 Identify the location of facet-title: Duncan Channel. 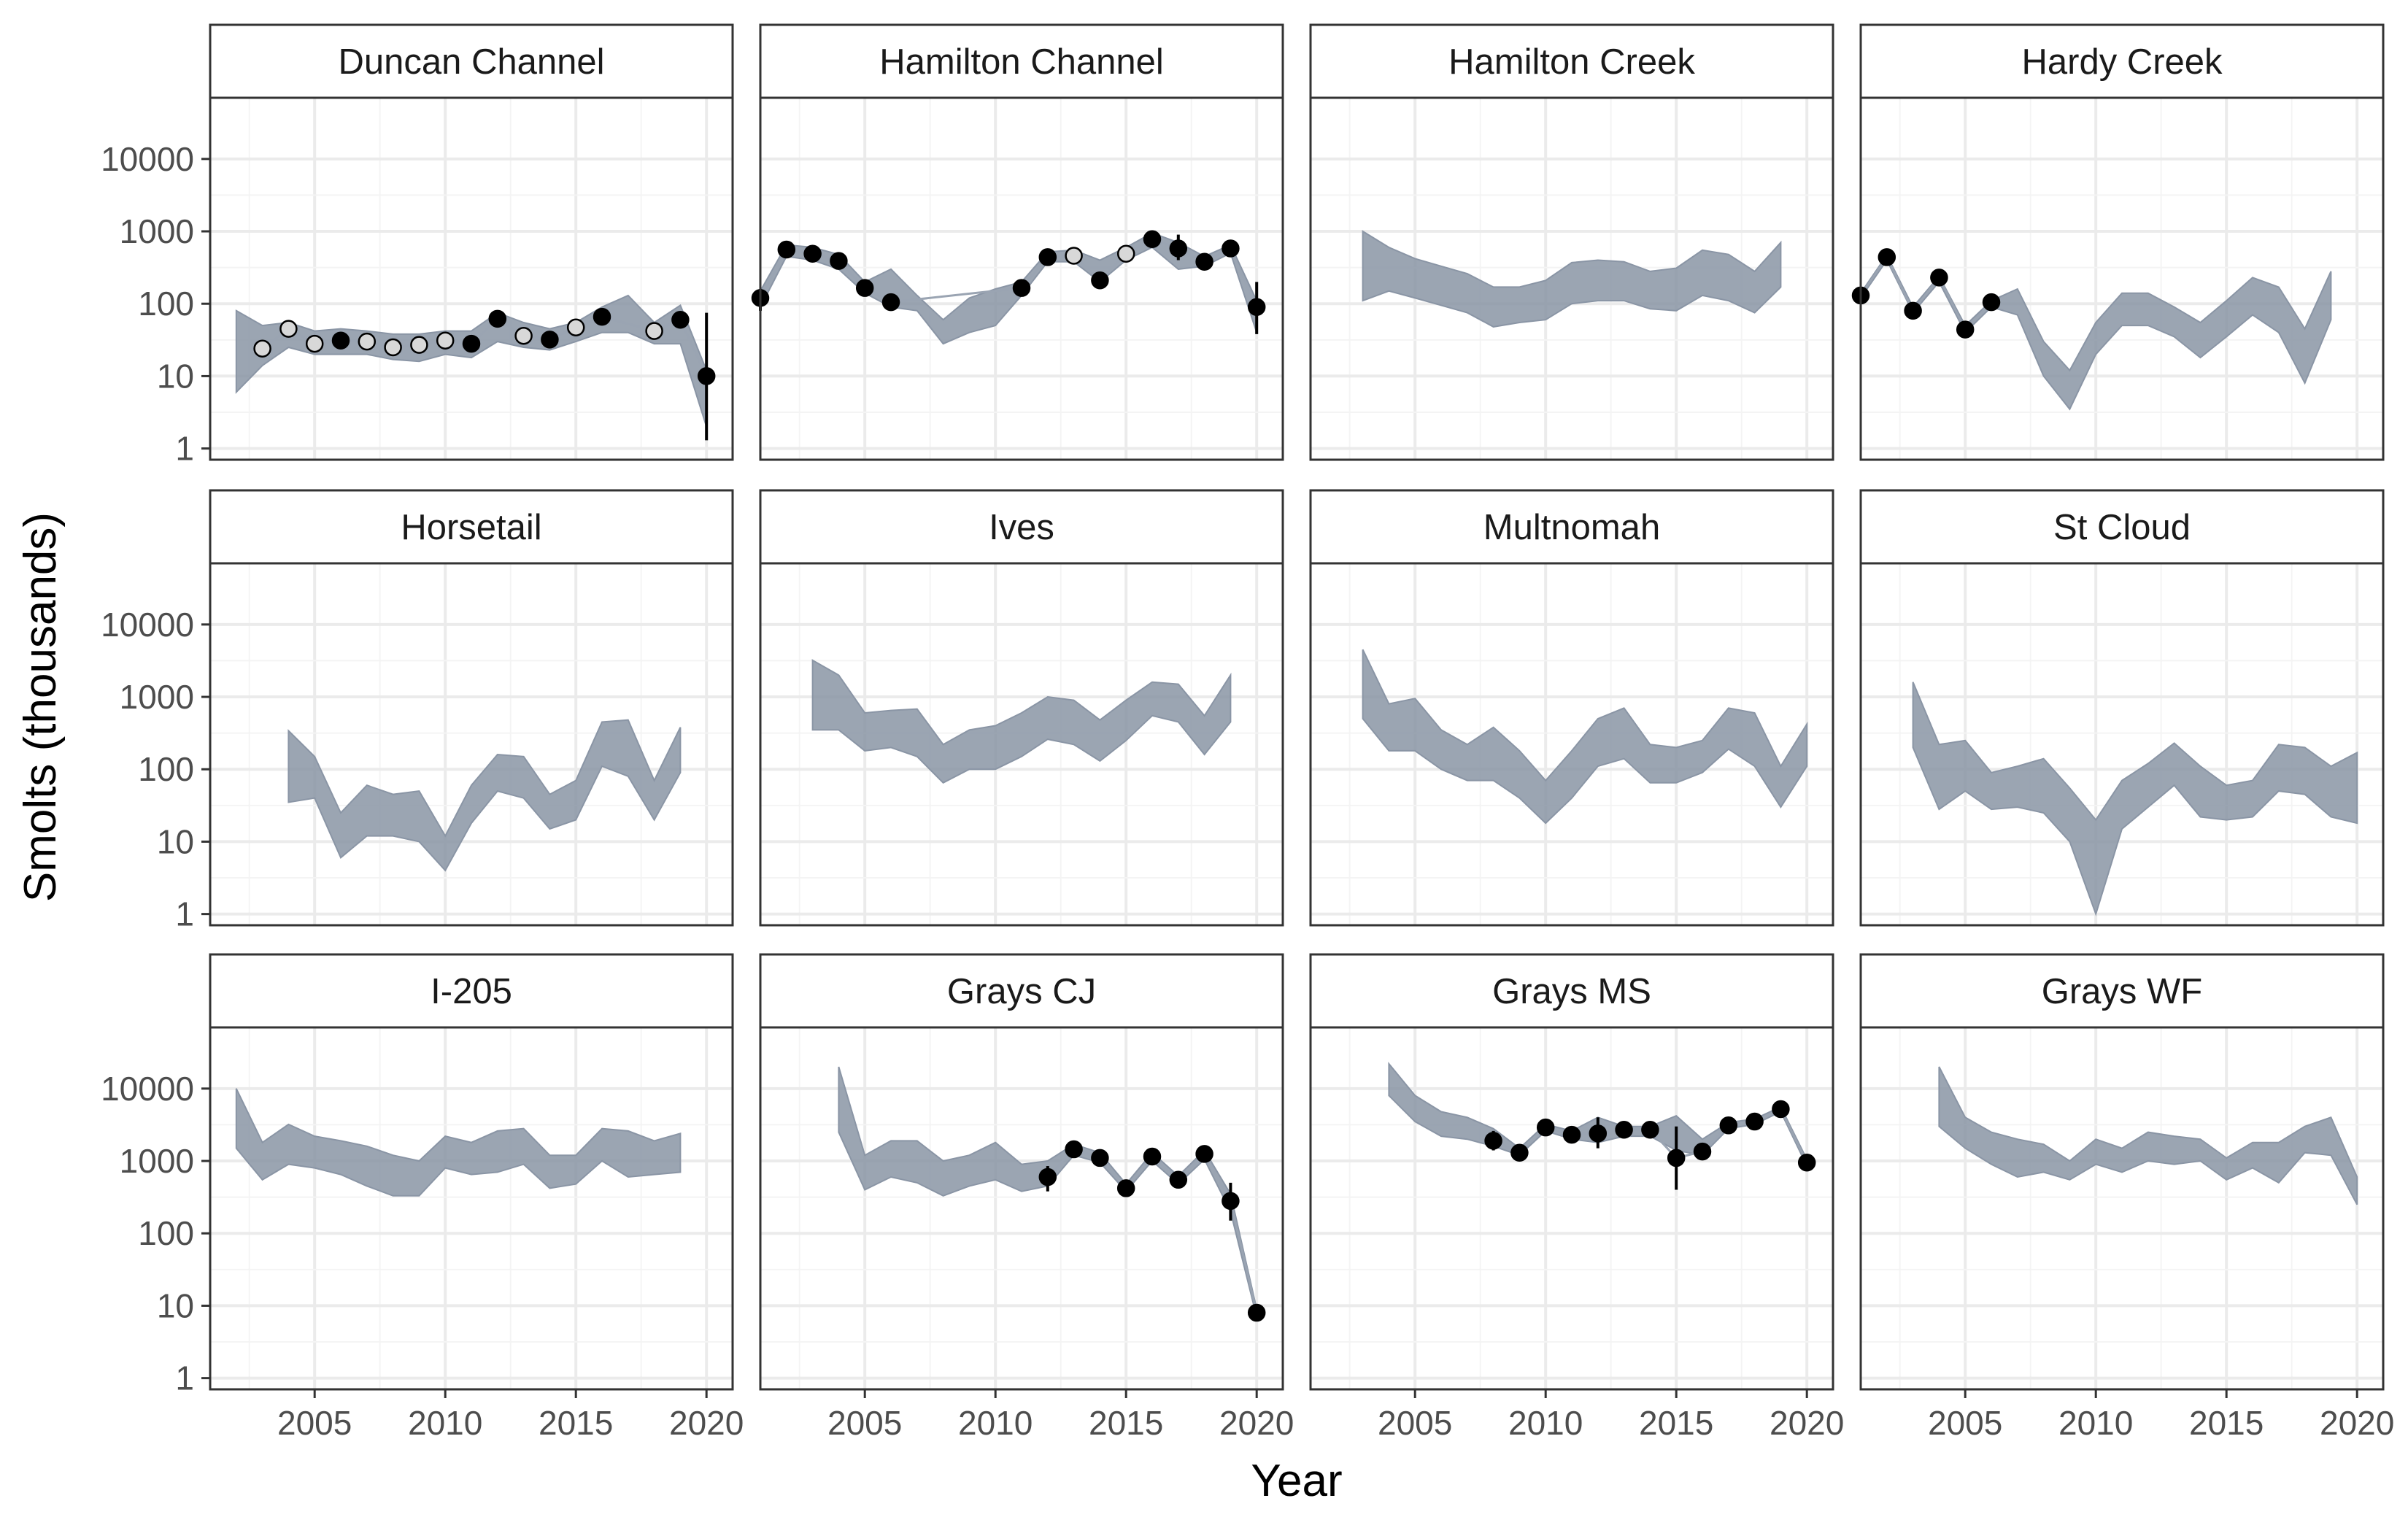
(471, 62).